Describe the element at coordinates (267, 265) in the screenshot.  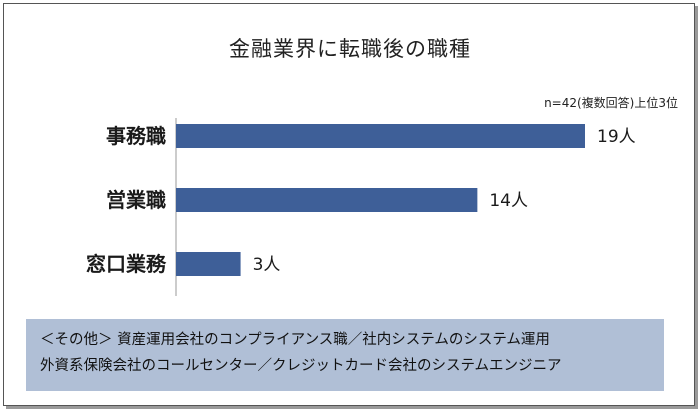
I see `bar-value-label: 3人` at that location.